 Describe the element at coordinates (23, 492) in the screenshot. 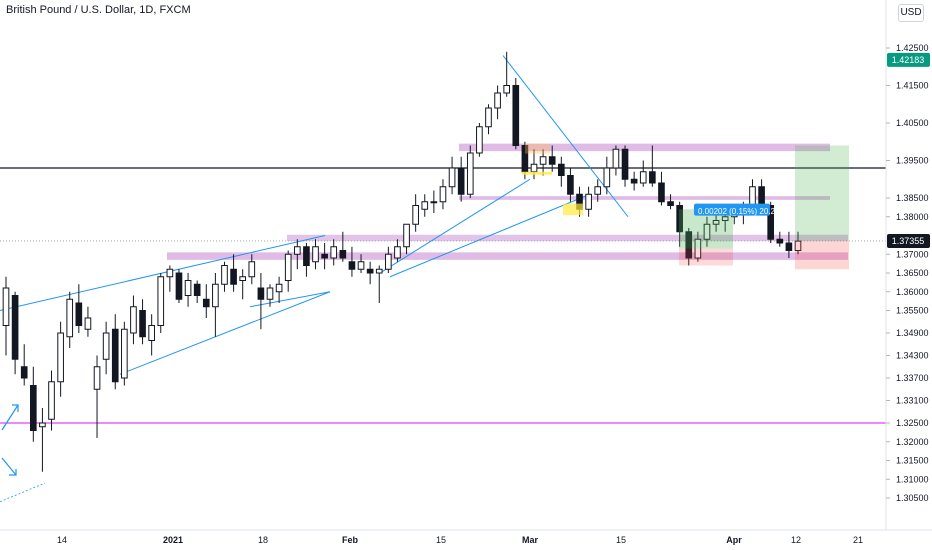

I see `dotted-line` at that location.